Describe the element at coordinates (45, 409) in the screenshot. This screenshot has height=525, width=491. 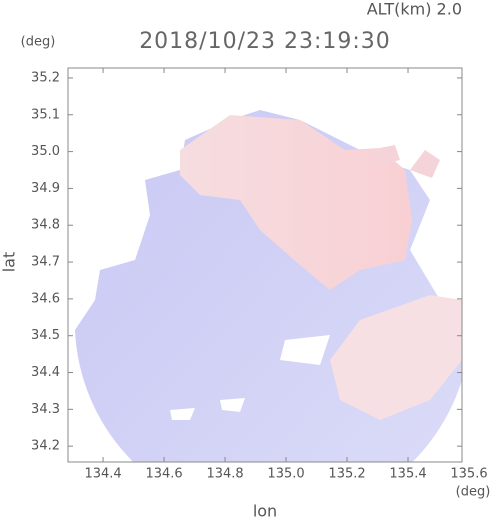
I see `y-tick-label: 34.3` at that location.